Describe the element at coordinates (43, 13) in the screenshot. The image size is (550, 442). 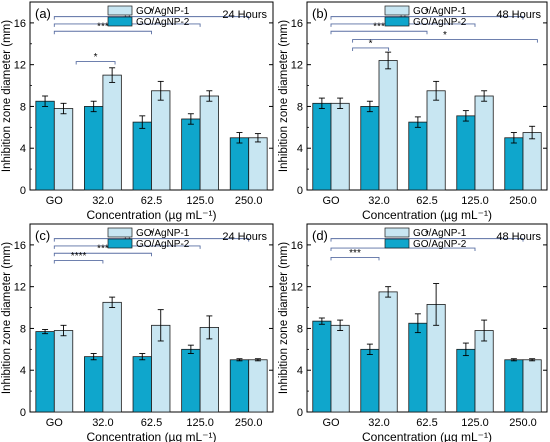
I see `panel-label: (a)` at that location.